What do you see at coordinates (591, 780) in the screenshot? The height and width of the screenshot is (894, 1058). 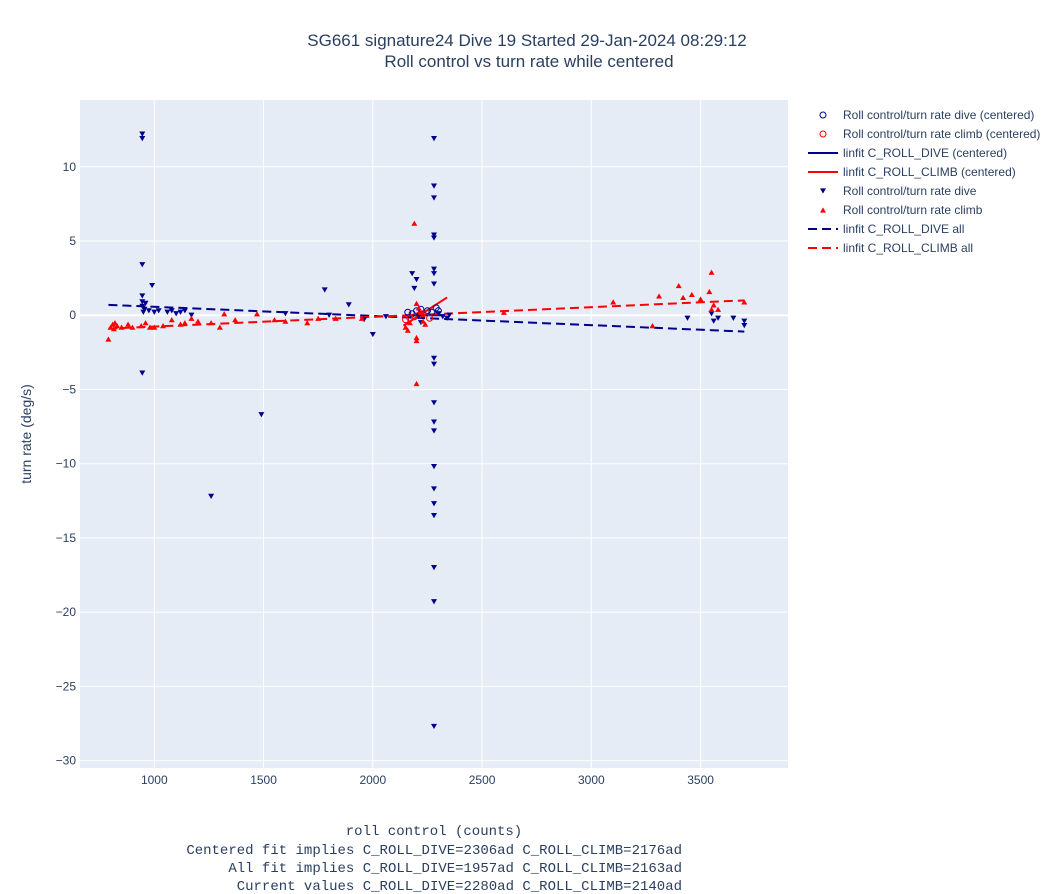 I see `x-tick-label: 3000` at bounding box center [591, 780].